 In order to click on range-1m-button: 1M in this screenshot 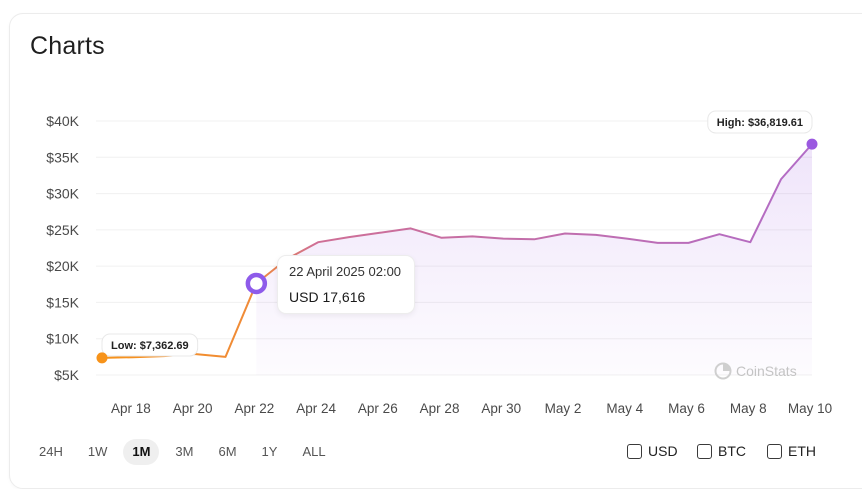, I will do `click(141, 452)`.